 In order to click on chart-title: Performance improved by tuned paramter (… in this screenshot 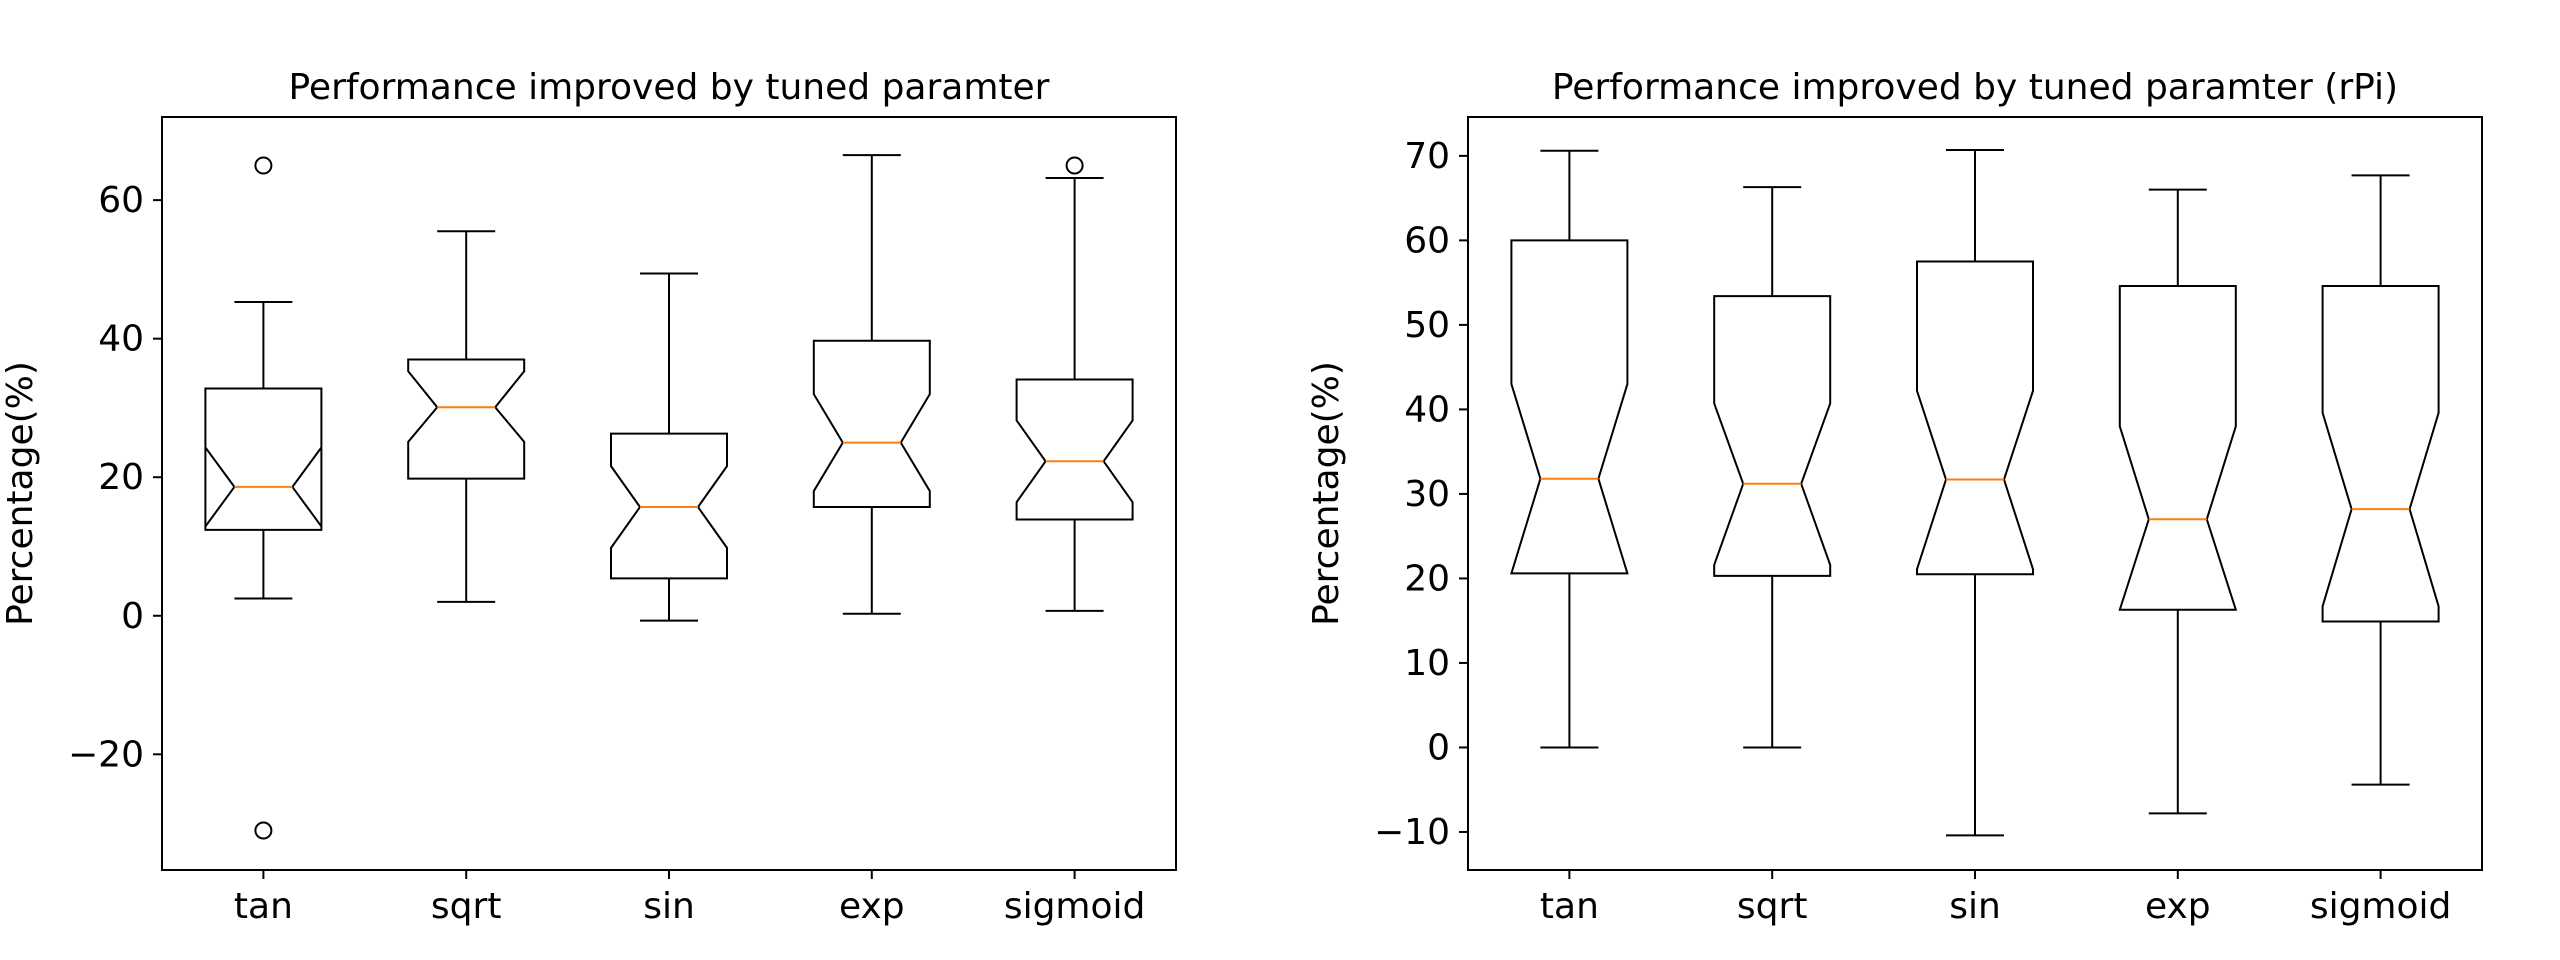, I will do `click(1975, 87)`.